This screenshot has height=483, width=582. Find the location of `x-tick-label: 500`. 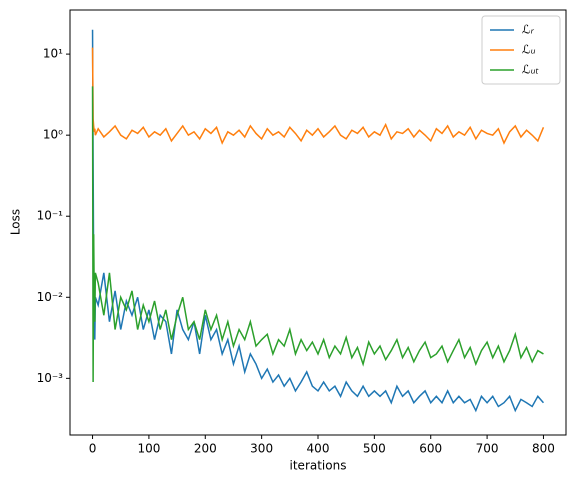

x-tick-label: 500 is located at coordinates (374, 449).